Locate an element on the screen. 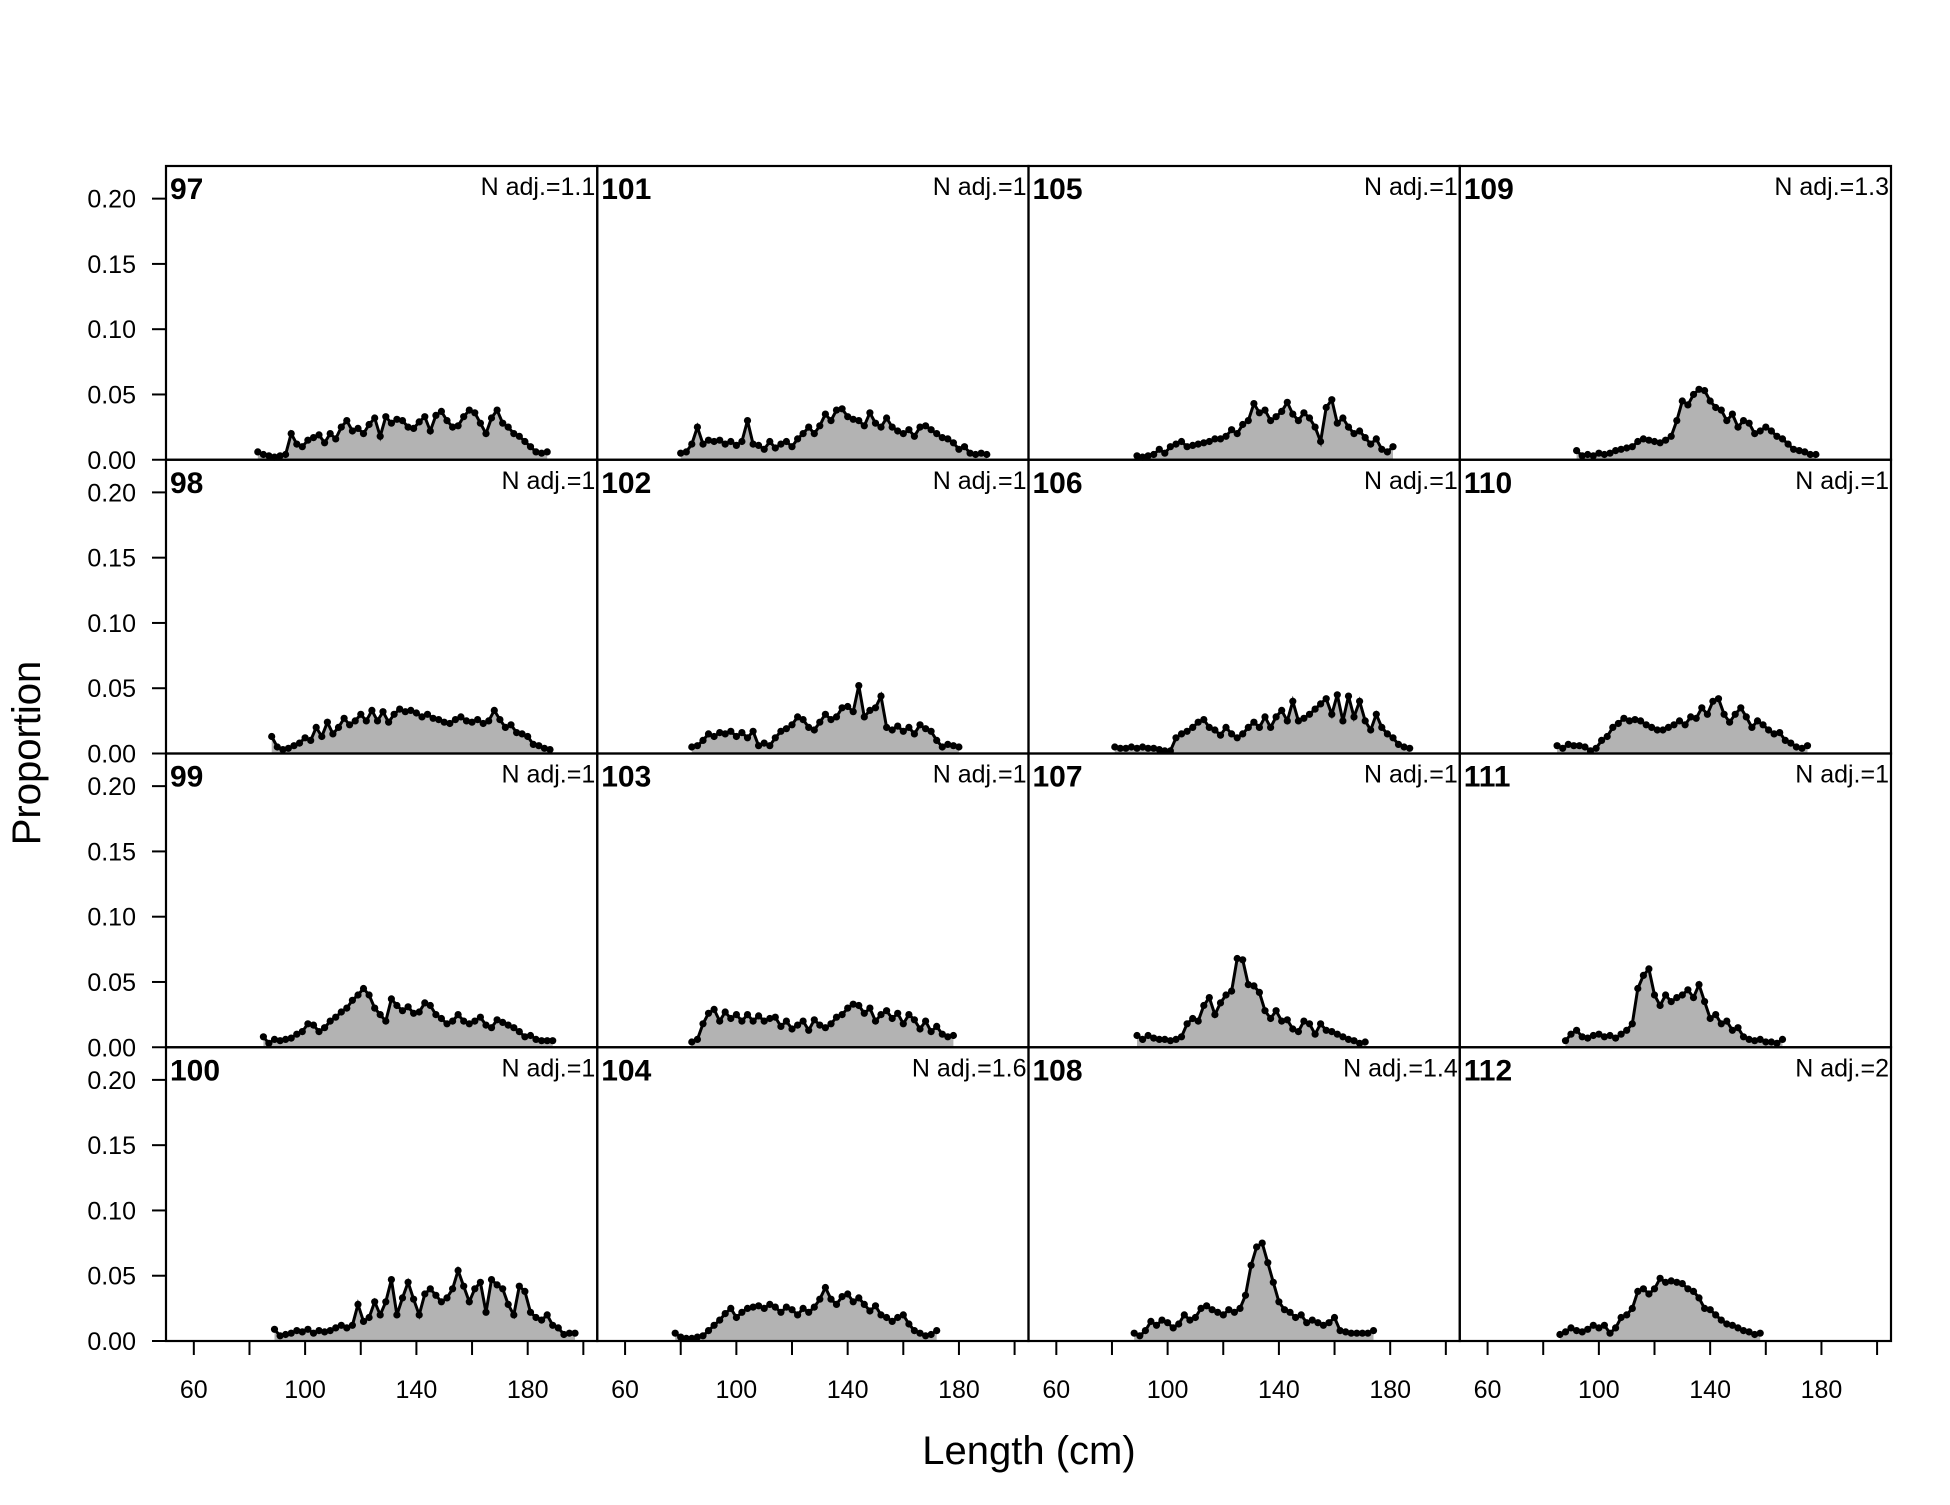 Image resolution: width=1950 pixels, height=1505 pixels. panel-107-nadj-label: N adj.=1 is located at coordinates (1411, 775).